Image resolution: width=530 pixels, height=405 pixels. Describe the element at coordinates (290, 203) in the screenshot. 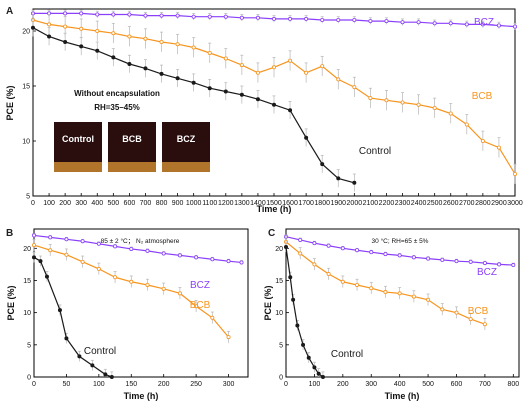

I see `panel-a-xtick-label: 1600` at that location.